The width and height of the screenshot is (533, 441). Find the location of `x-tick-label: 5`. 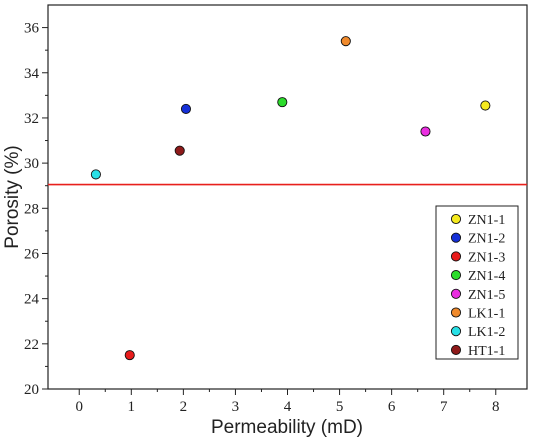

x-tick-label: 5 is located at coordinates (340, 407).